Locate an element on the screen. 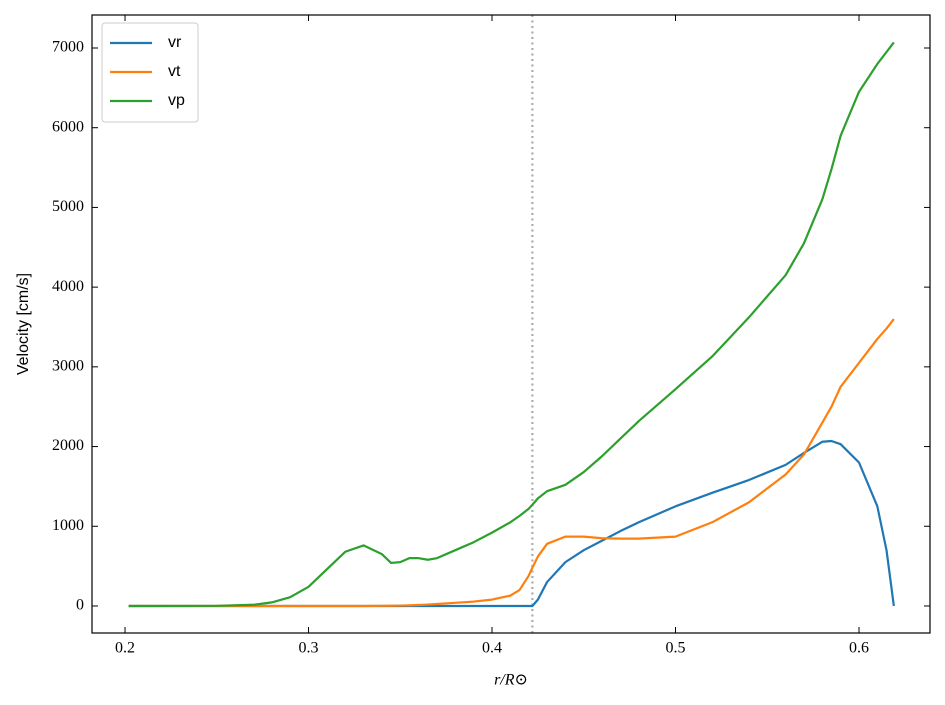 This screenshot has width=945, height=705. y-axis-label: Velocity [cm/s] is located at coordinates (23, 324).